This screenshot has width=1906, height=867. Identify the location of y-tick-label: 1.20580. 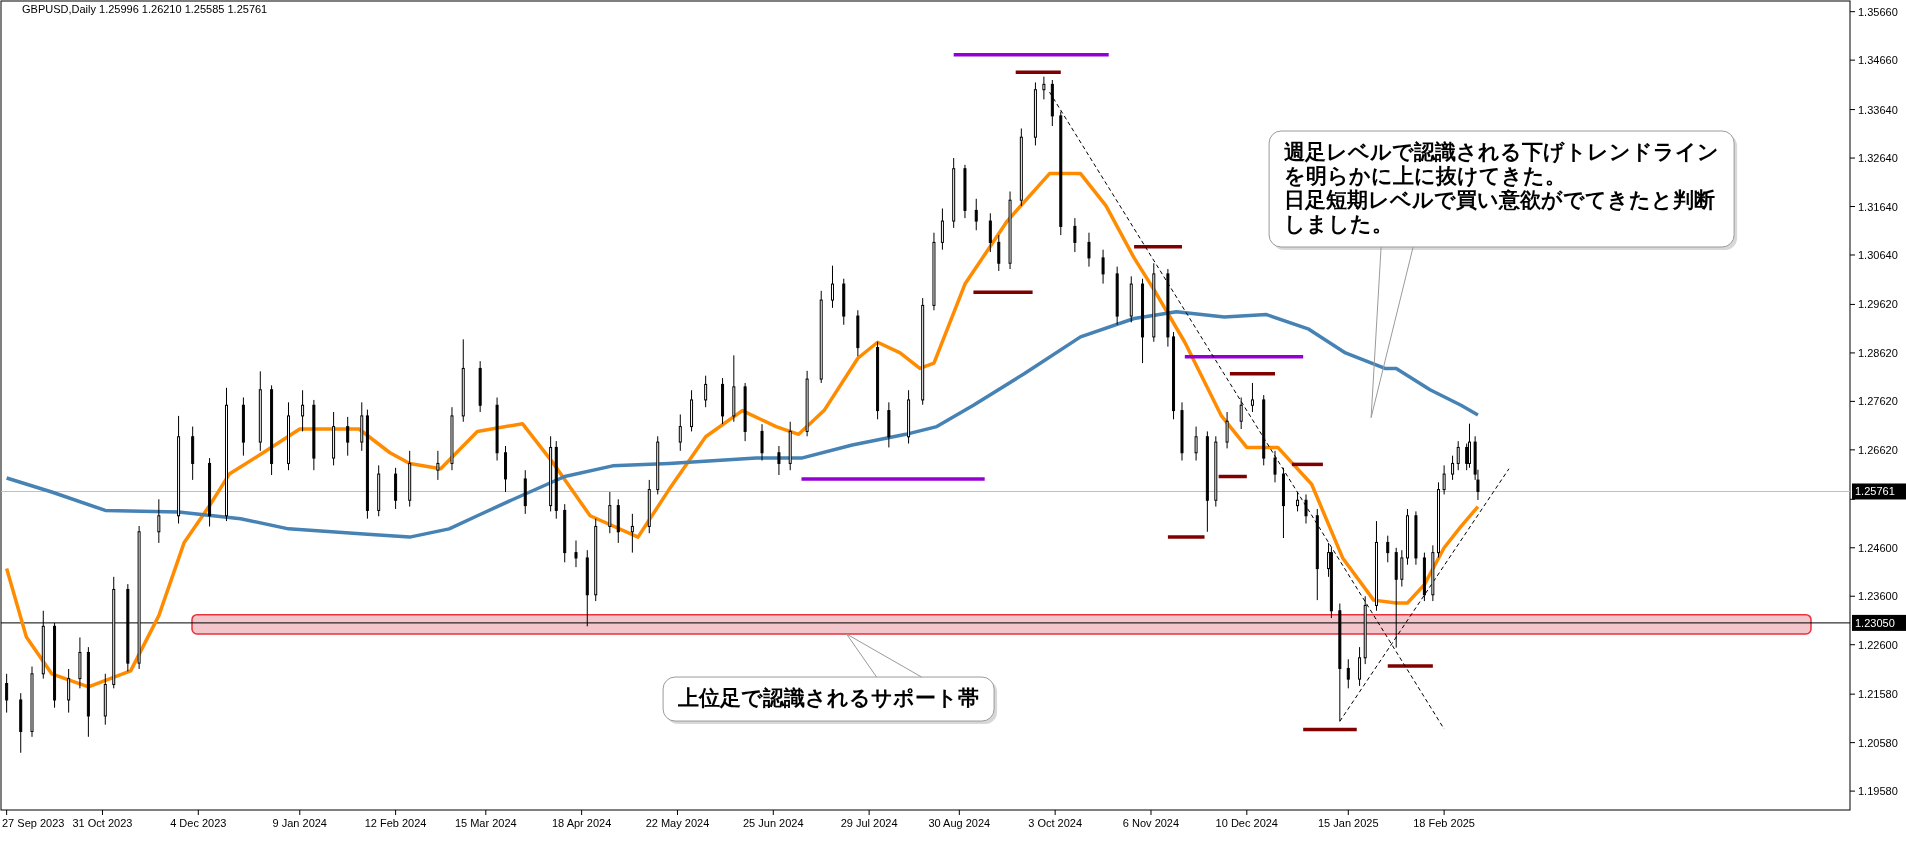
(1878, 742).